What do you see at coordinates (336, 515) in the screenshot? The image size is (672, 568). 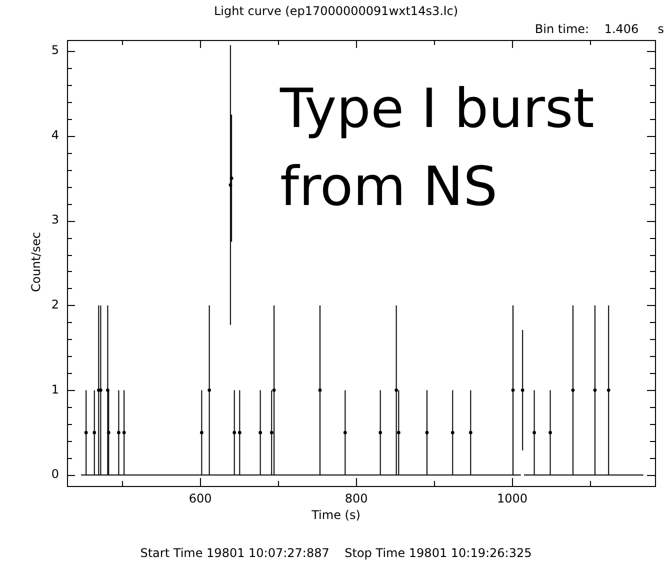 I see `x-axis-title: Time (s)` at bounding box center [336, 515].